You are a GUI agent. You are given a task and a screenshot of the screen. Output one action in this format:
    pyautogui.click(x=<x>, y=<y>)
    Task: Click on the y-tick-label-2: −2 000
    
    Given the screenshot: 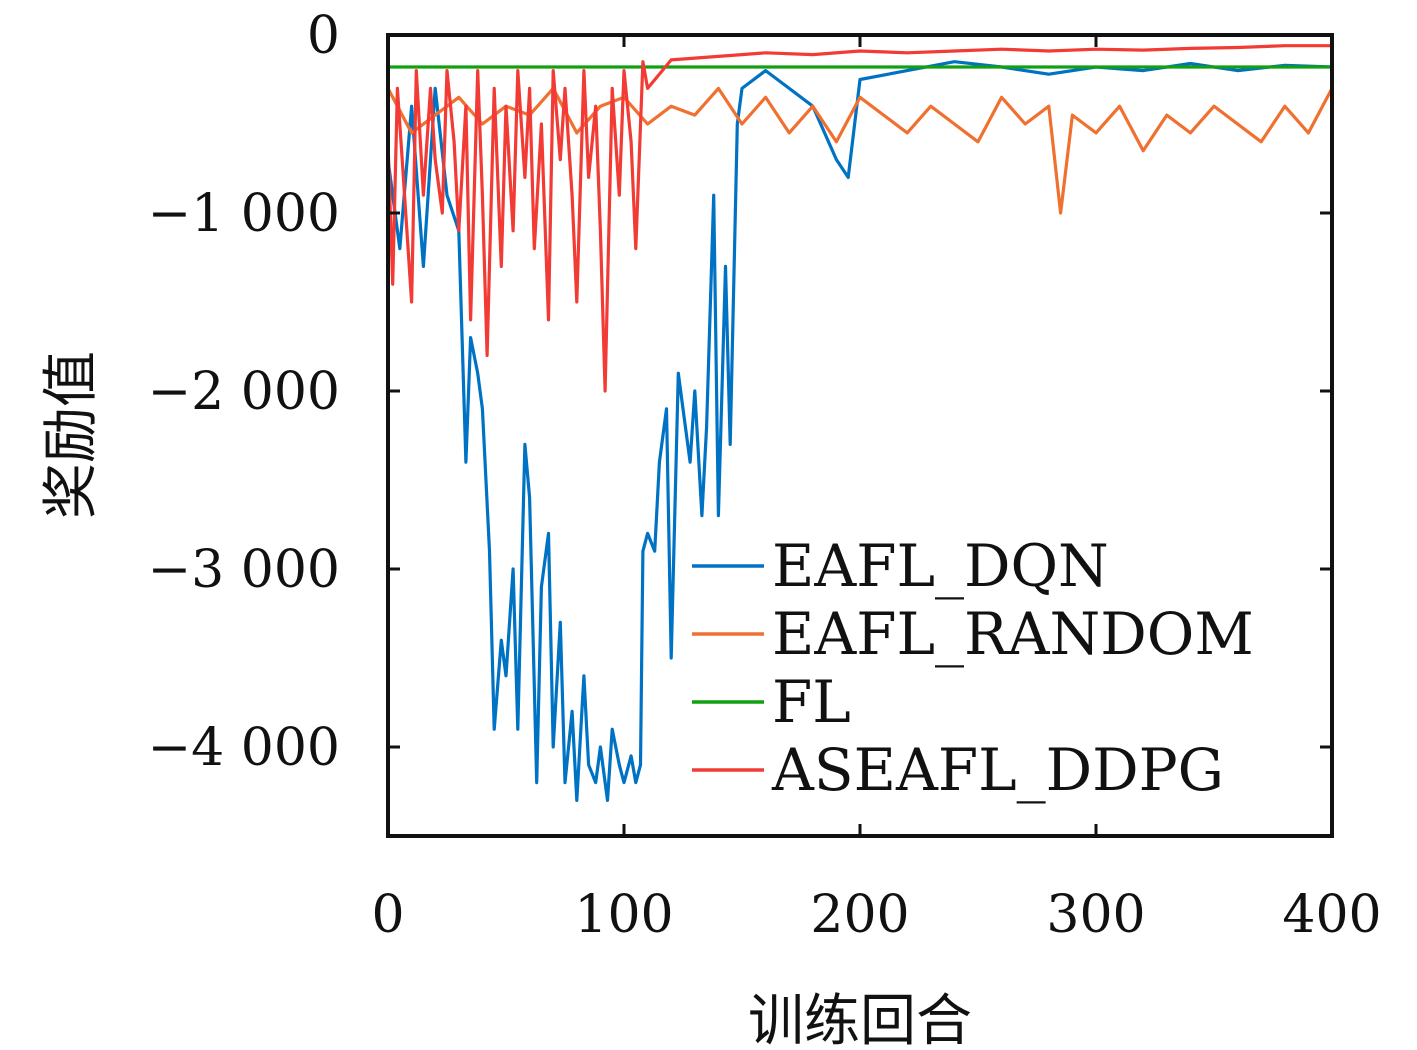 What is the action you would take?
    pyautogui.click(x=244, y=392)
    